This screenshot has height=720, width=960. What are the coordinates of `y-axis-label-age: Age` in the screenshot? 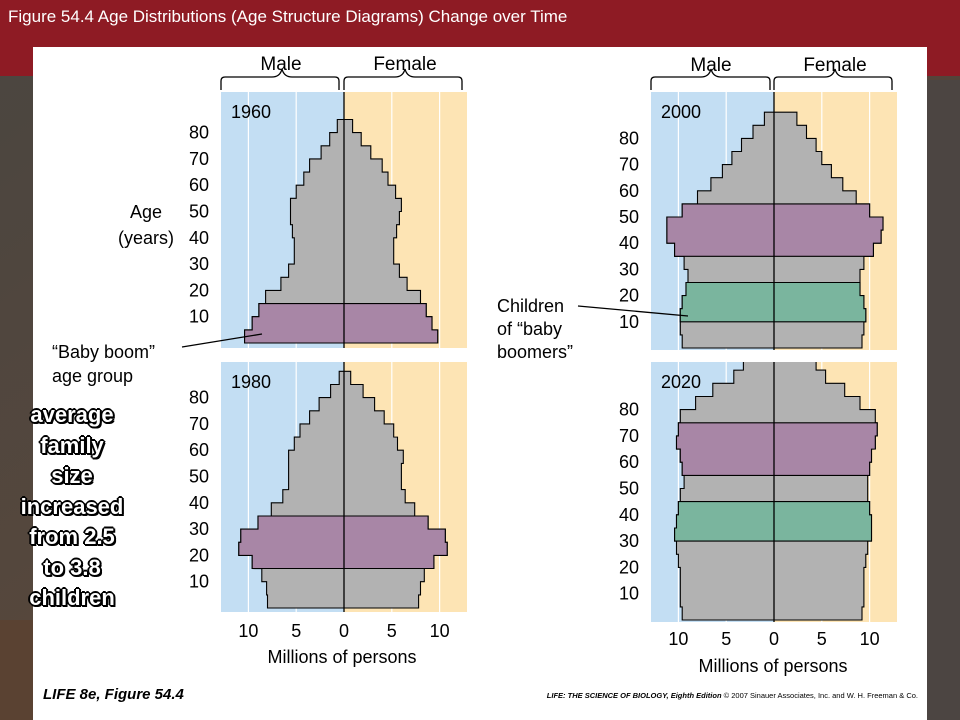 It's located at (146, 212).